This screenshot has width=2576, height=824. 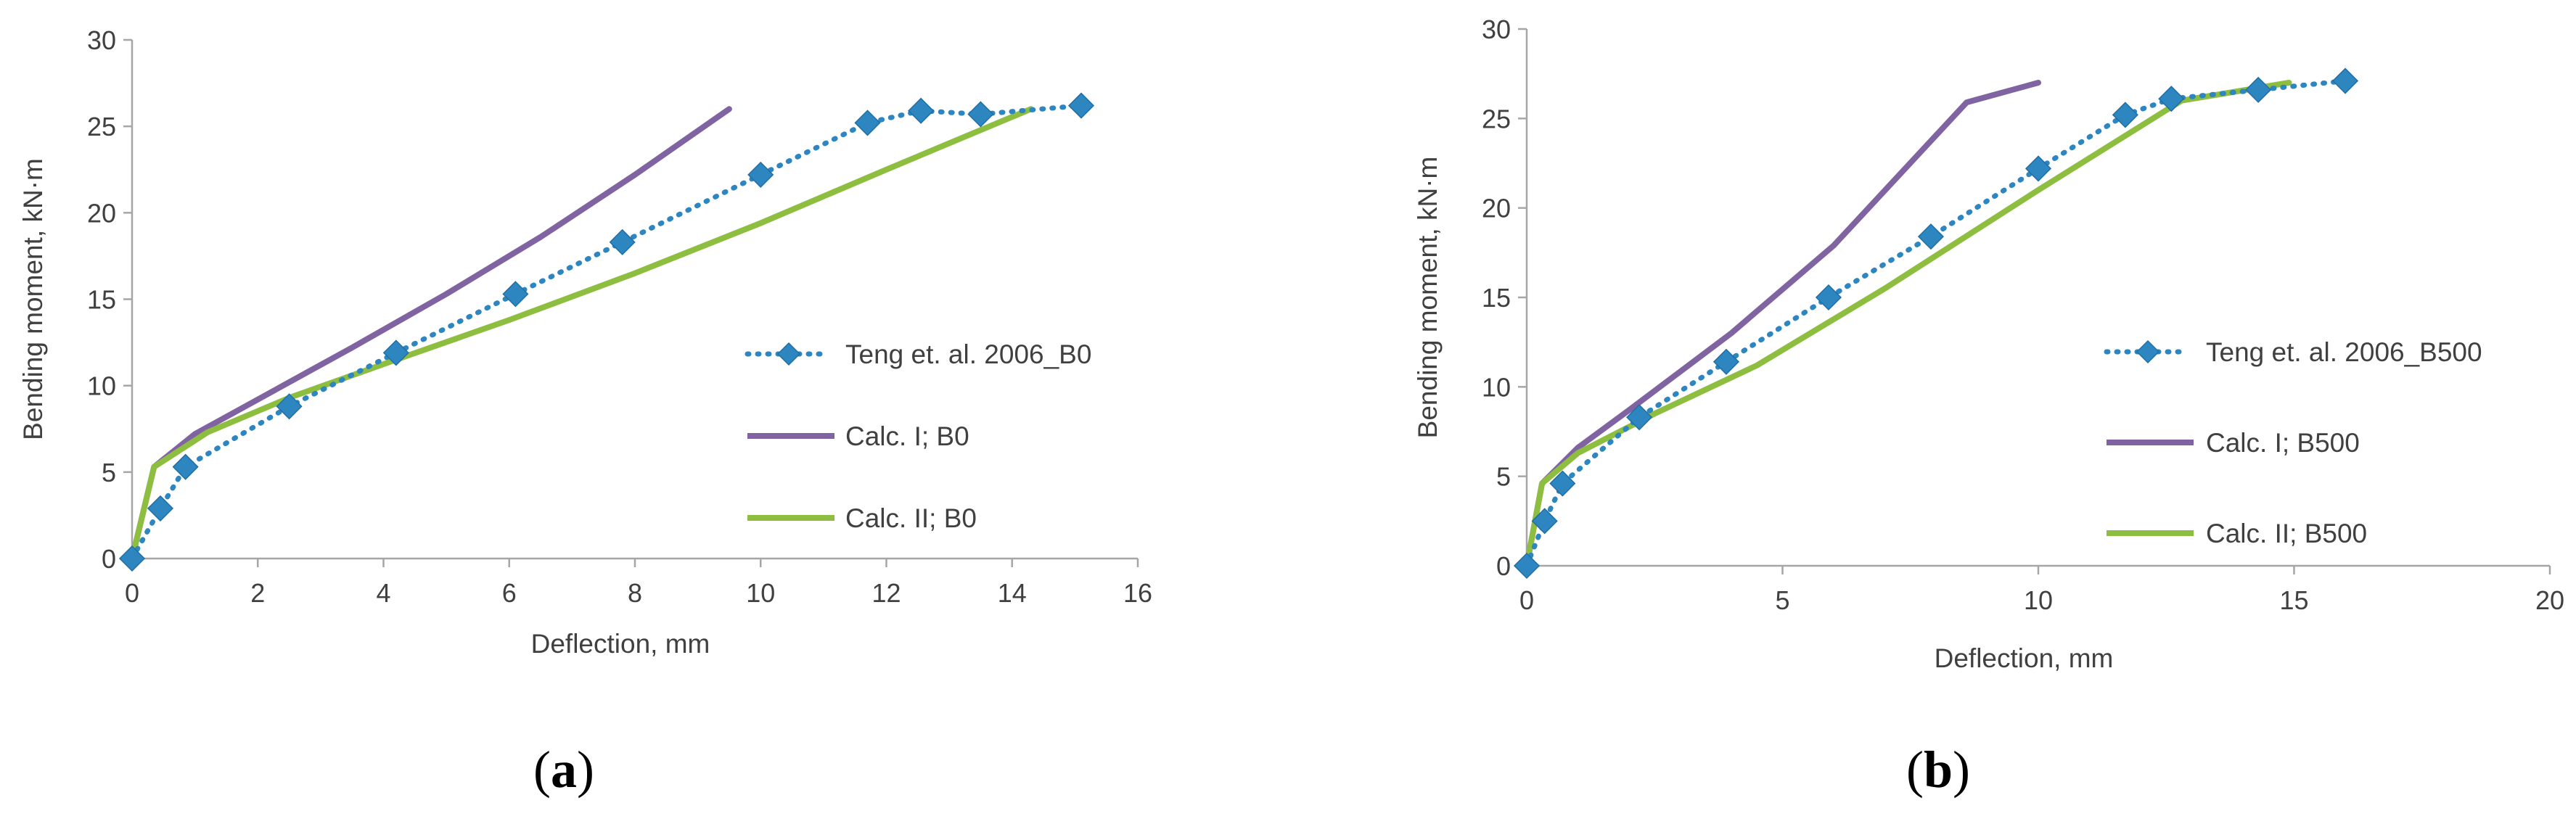 What do you see at coordinates (2293, 600) in the screenshot?
I see `x-tick-label: 15` at bounding box center [2293, 600].